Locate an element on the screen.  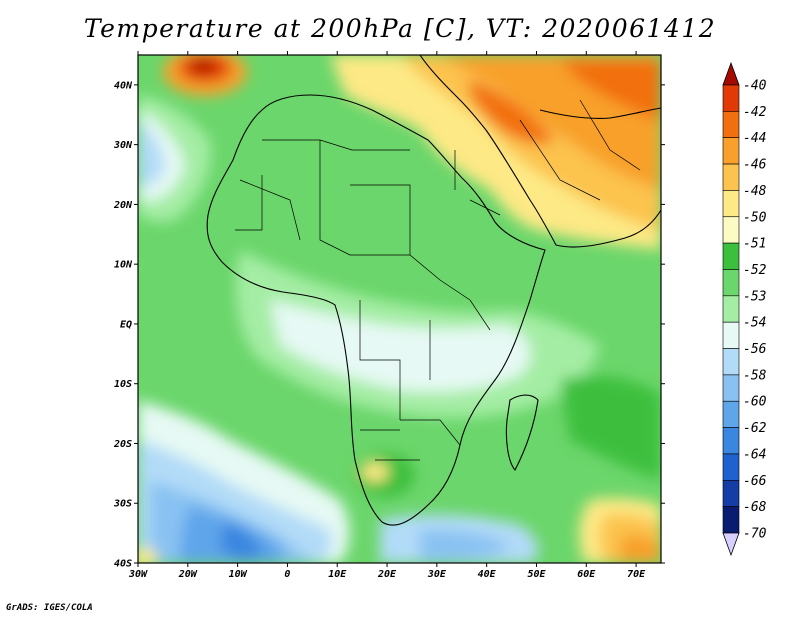
colorbar-label: -46 is located at coordinates (755, 165).